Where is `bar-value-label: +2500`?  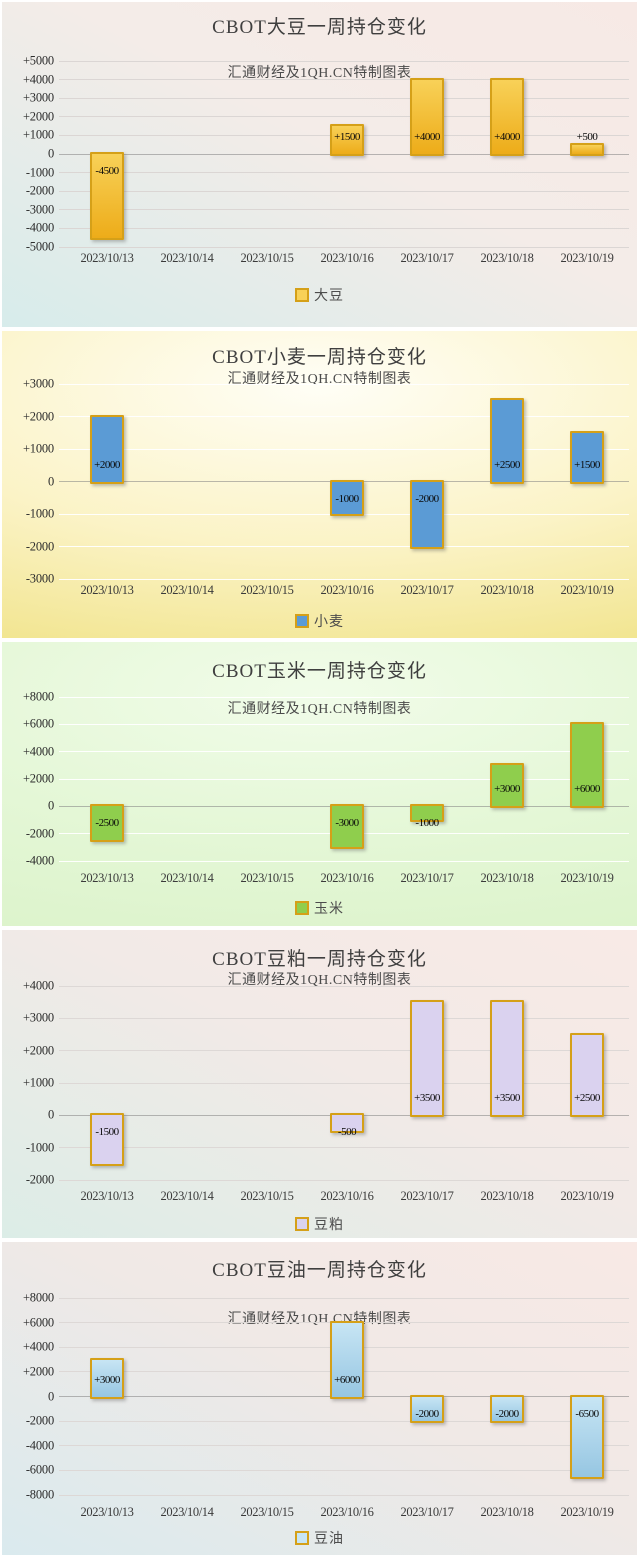
bar-value-label: +2500 is located at coordinates (587, 1098).